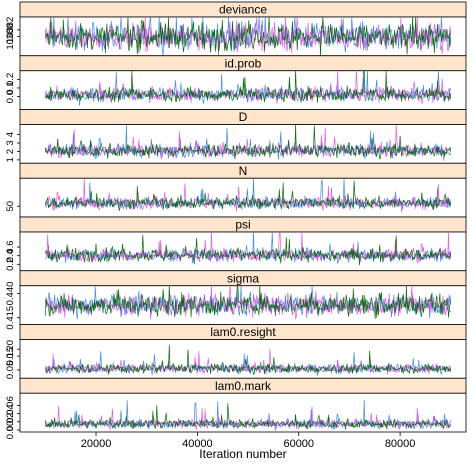 The width and height of the screenshot is (474, 467). What do you see at coordinates (243, 63) in the screenshot?
I see `strip-label-id.prob: id.prob` at bounding box center [243, 63].